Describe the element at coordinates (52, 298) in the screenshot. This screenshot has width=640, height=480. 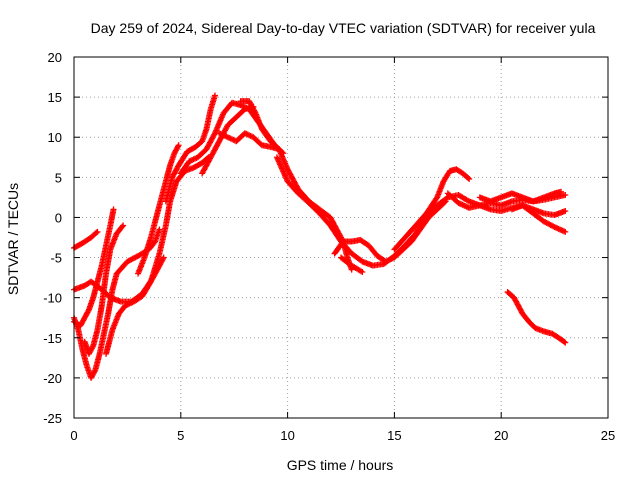
I see `y-tick-label: -10` at that location.